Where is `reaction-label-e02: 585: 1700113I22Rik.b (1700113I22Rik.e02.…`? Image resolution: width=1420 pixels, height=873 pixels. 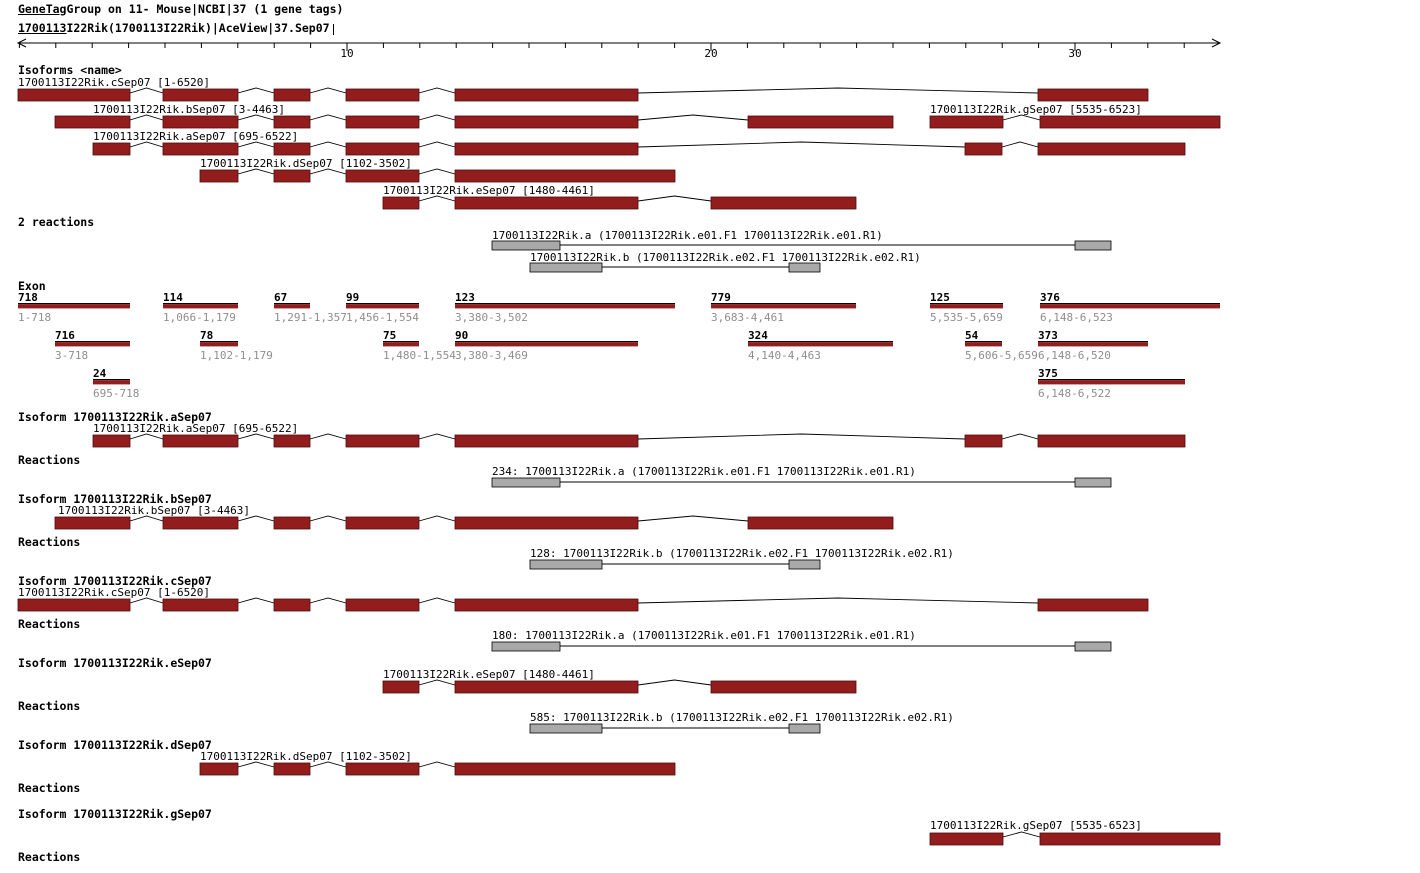
reaction-label-e02: 585: 1700113I22Rik.b (1700113I22Rik.e02.… is located at coordinates (742, 717).